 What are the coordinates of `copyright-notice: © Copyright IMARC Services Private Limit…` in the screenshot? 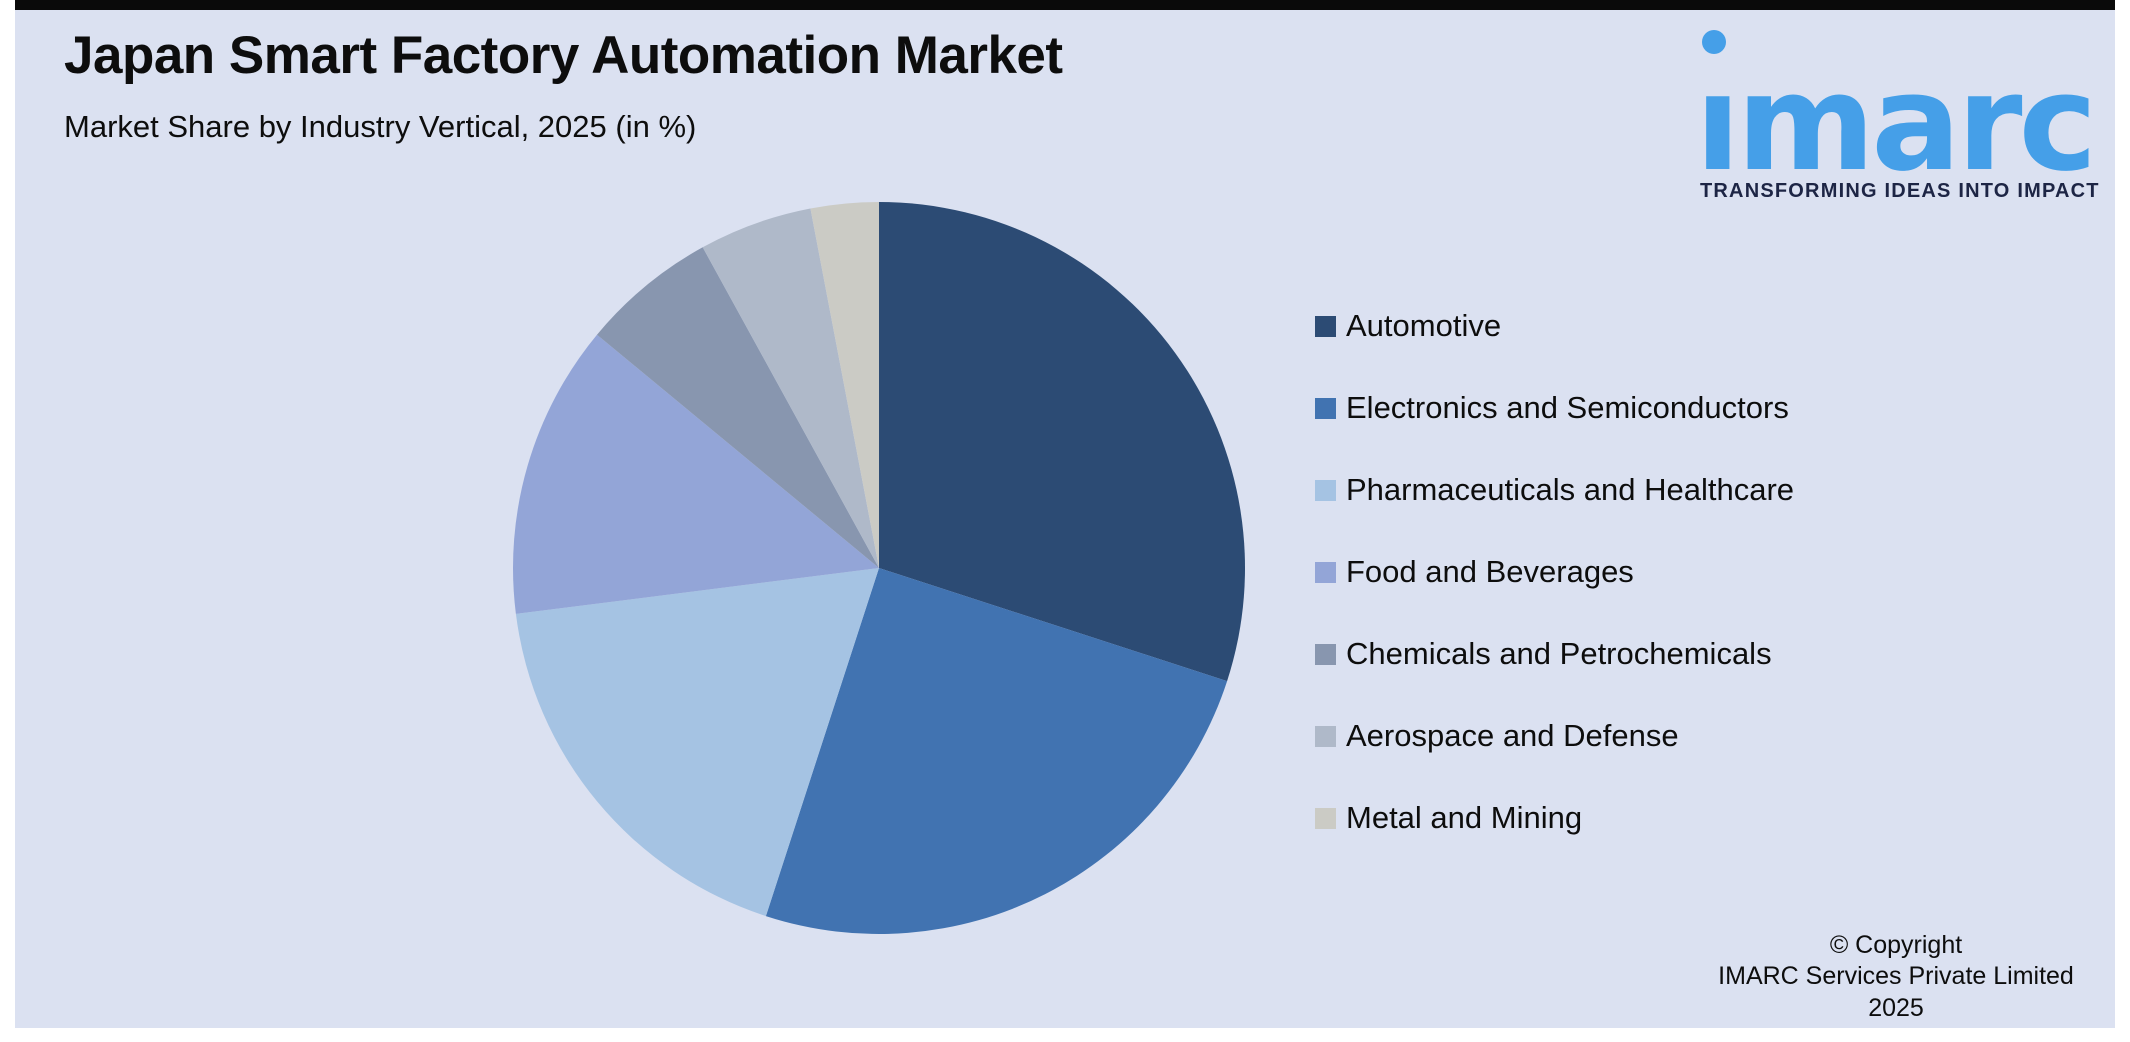 It's located at (1896, 977).